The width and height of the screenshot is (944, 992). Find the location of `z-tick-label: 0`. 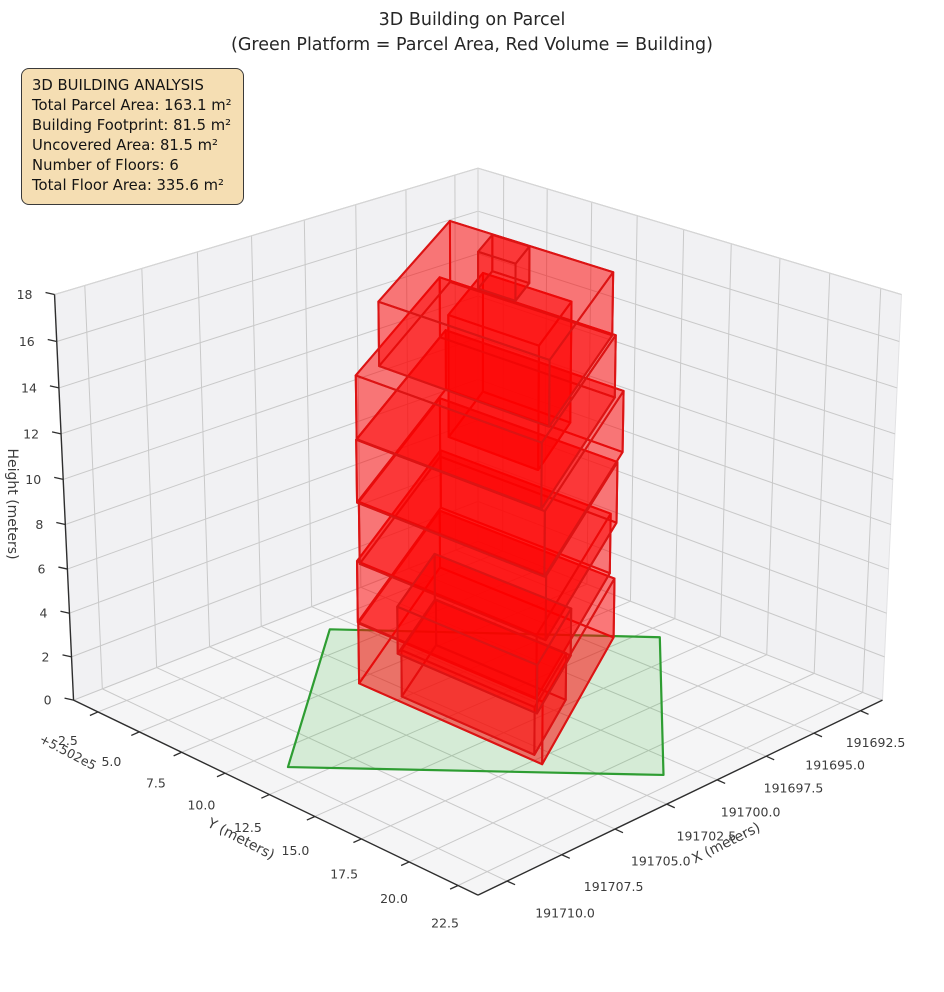

z-tick-label: 0 is located at coordinates (48, 700).